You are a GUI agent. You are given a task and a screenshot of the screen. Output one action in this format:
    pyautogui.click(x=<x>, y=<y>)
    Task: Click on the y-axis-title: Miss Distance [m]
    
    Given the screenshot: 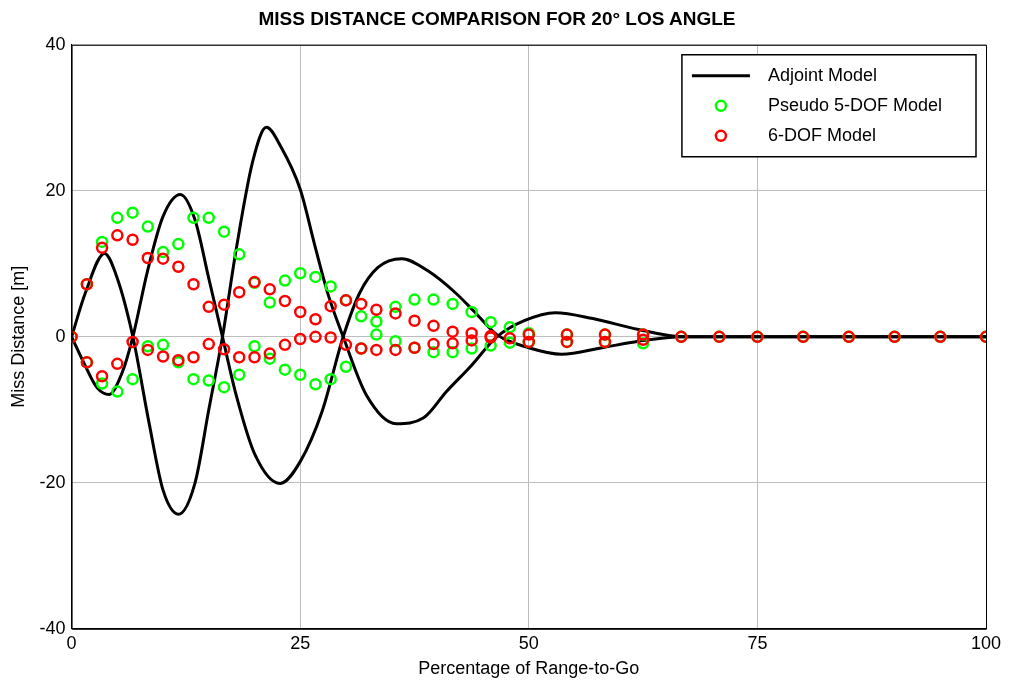 What is the action you would take?
    pyautogui.click(x=17, y=336)
    